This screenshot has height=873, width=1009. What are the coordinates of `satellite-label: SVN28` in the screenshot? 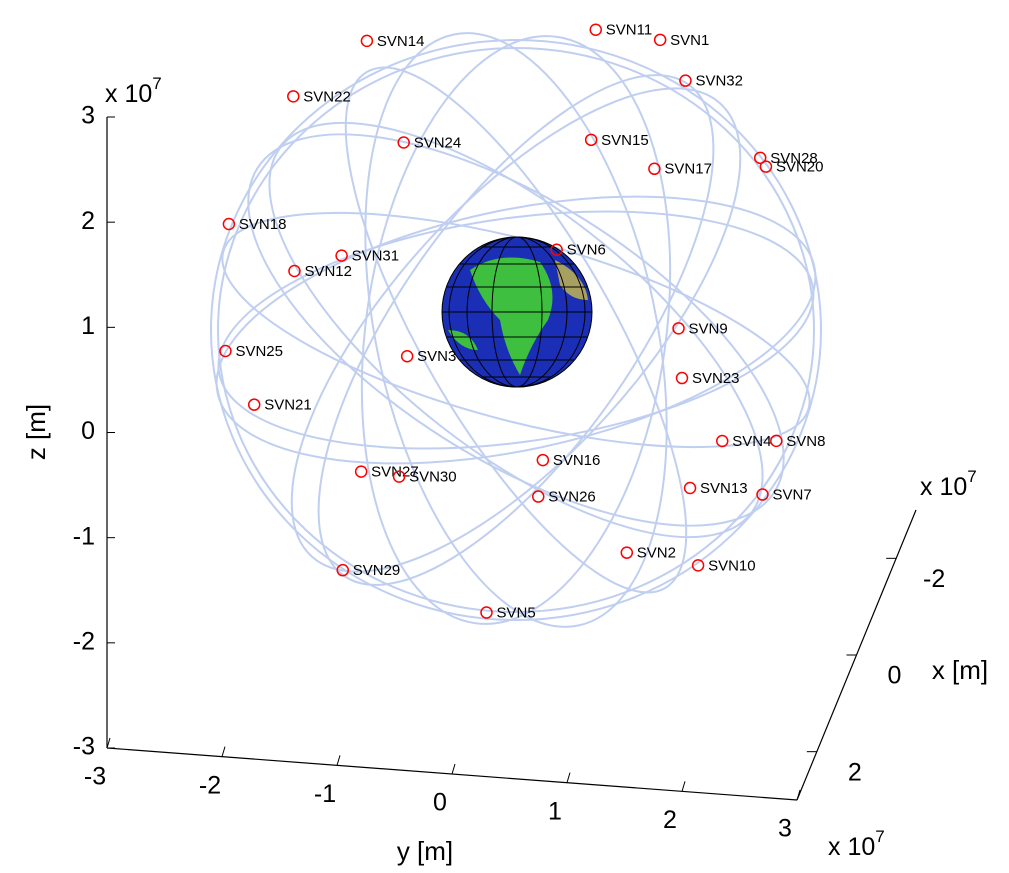 It's located at (794, 158).